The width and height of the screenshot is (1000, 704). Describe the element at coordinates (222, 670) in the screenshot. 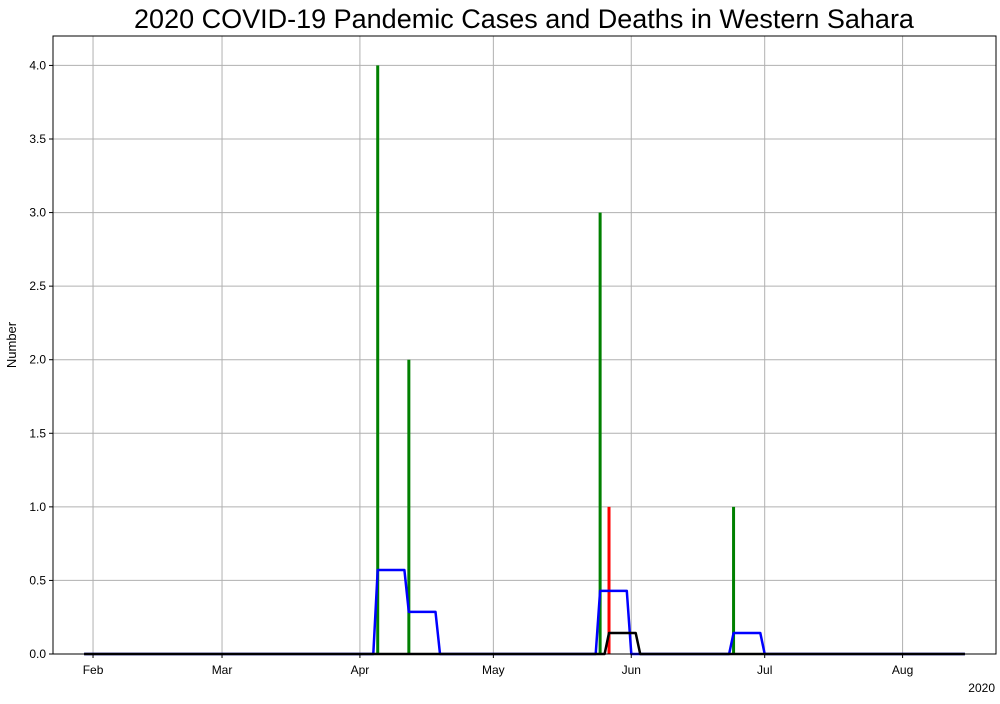

I see `x-tick-label: Mar` at that location.